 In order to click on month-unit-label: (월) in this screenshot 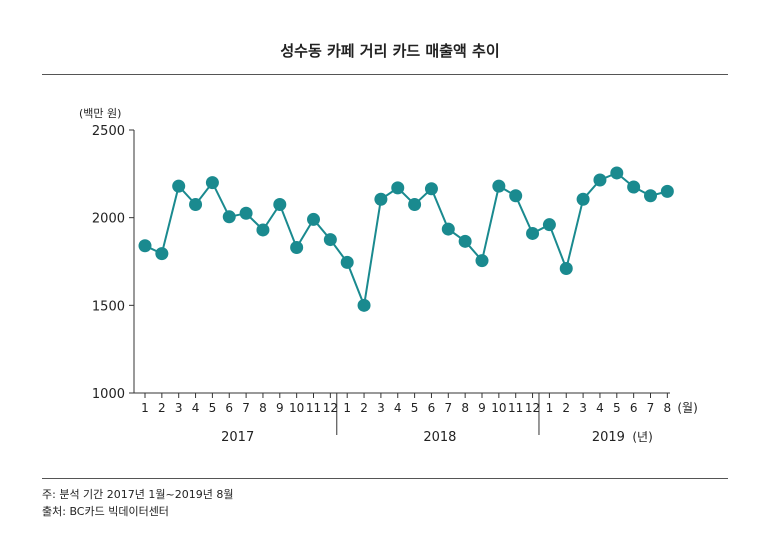, I will do `click(687, 408)`.